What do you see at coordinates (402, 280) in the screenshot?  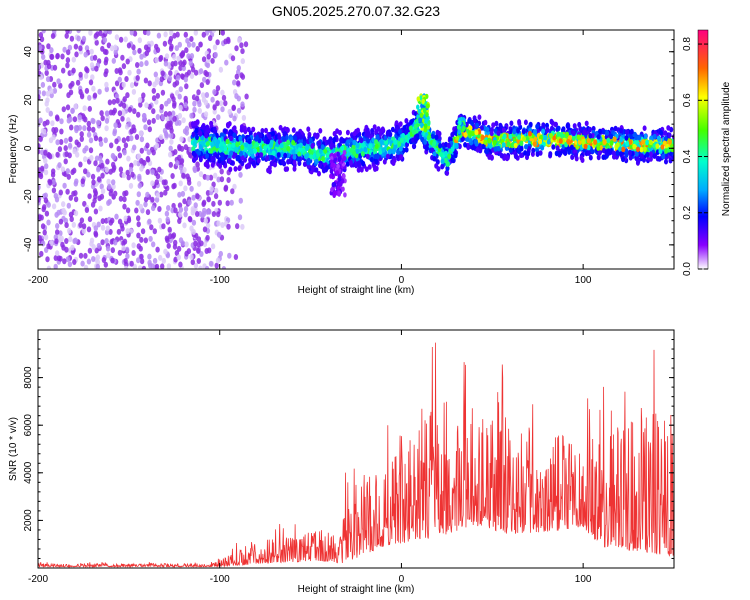 I see `x-tick-label: 0` at bounding box center [402, 280].